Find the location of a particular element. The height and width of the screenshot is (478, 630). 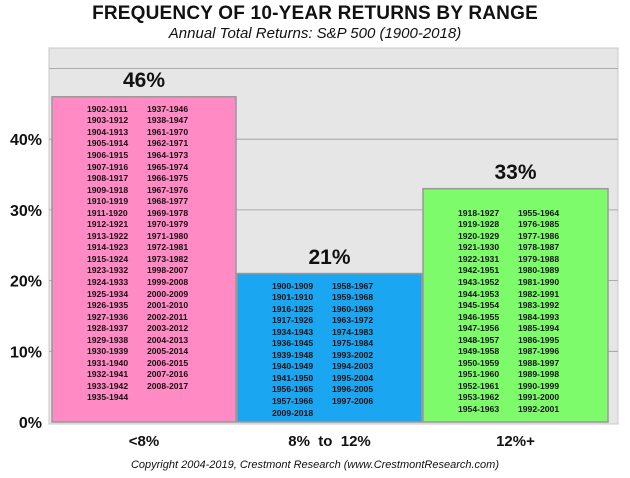

period-label: 1955-1964 is located at coordinates (539, 212).